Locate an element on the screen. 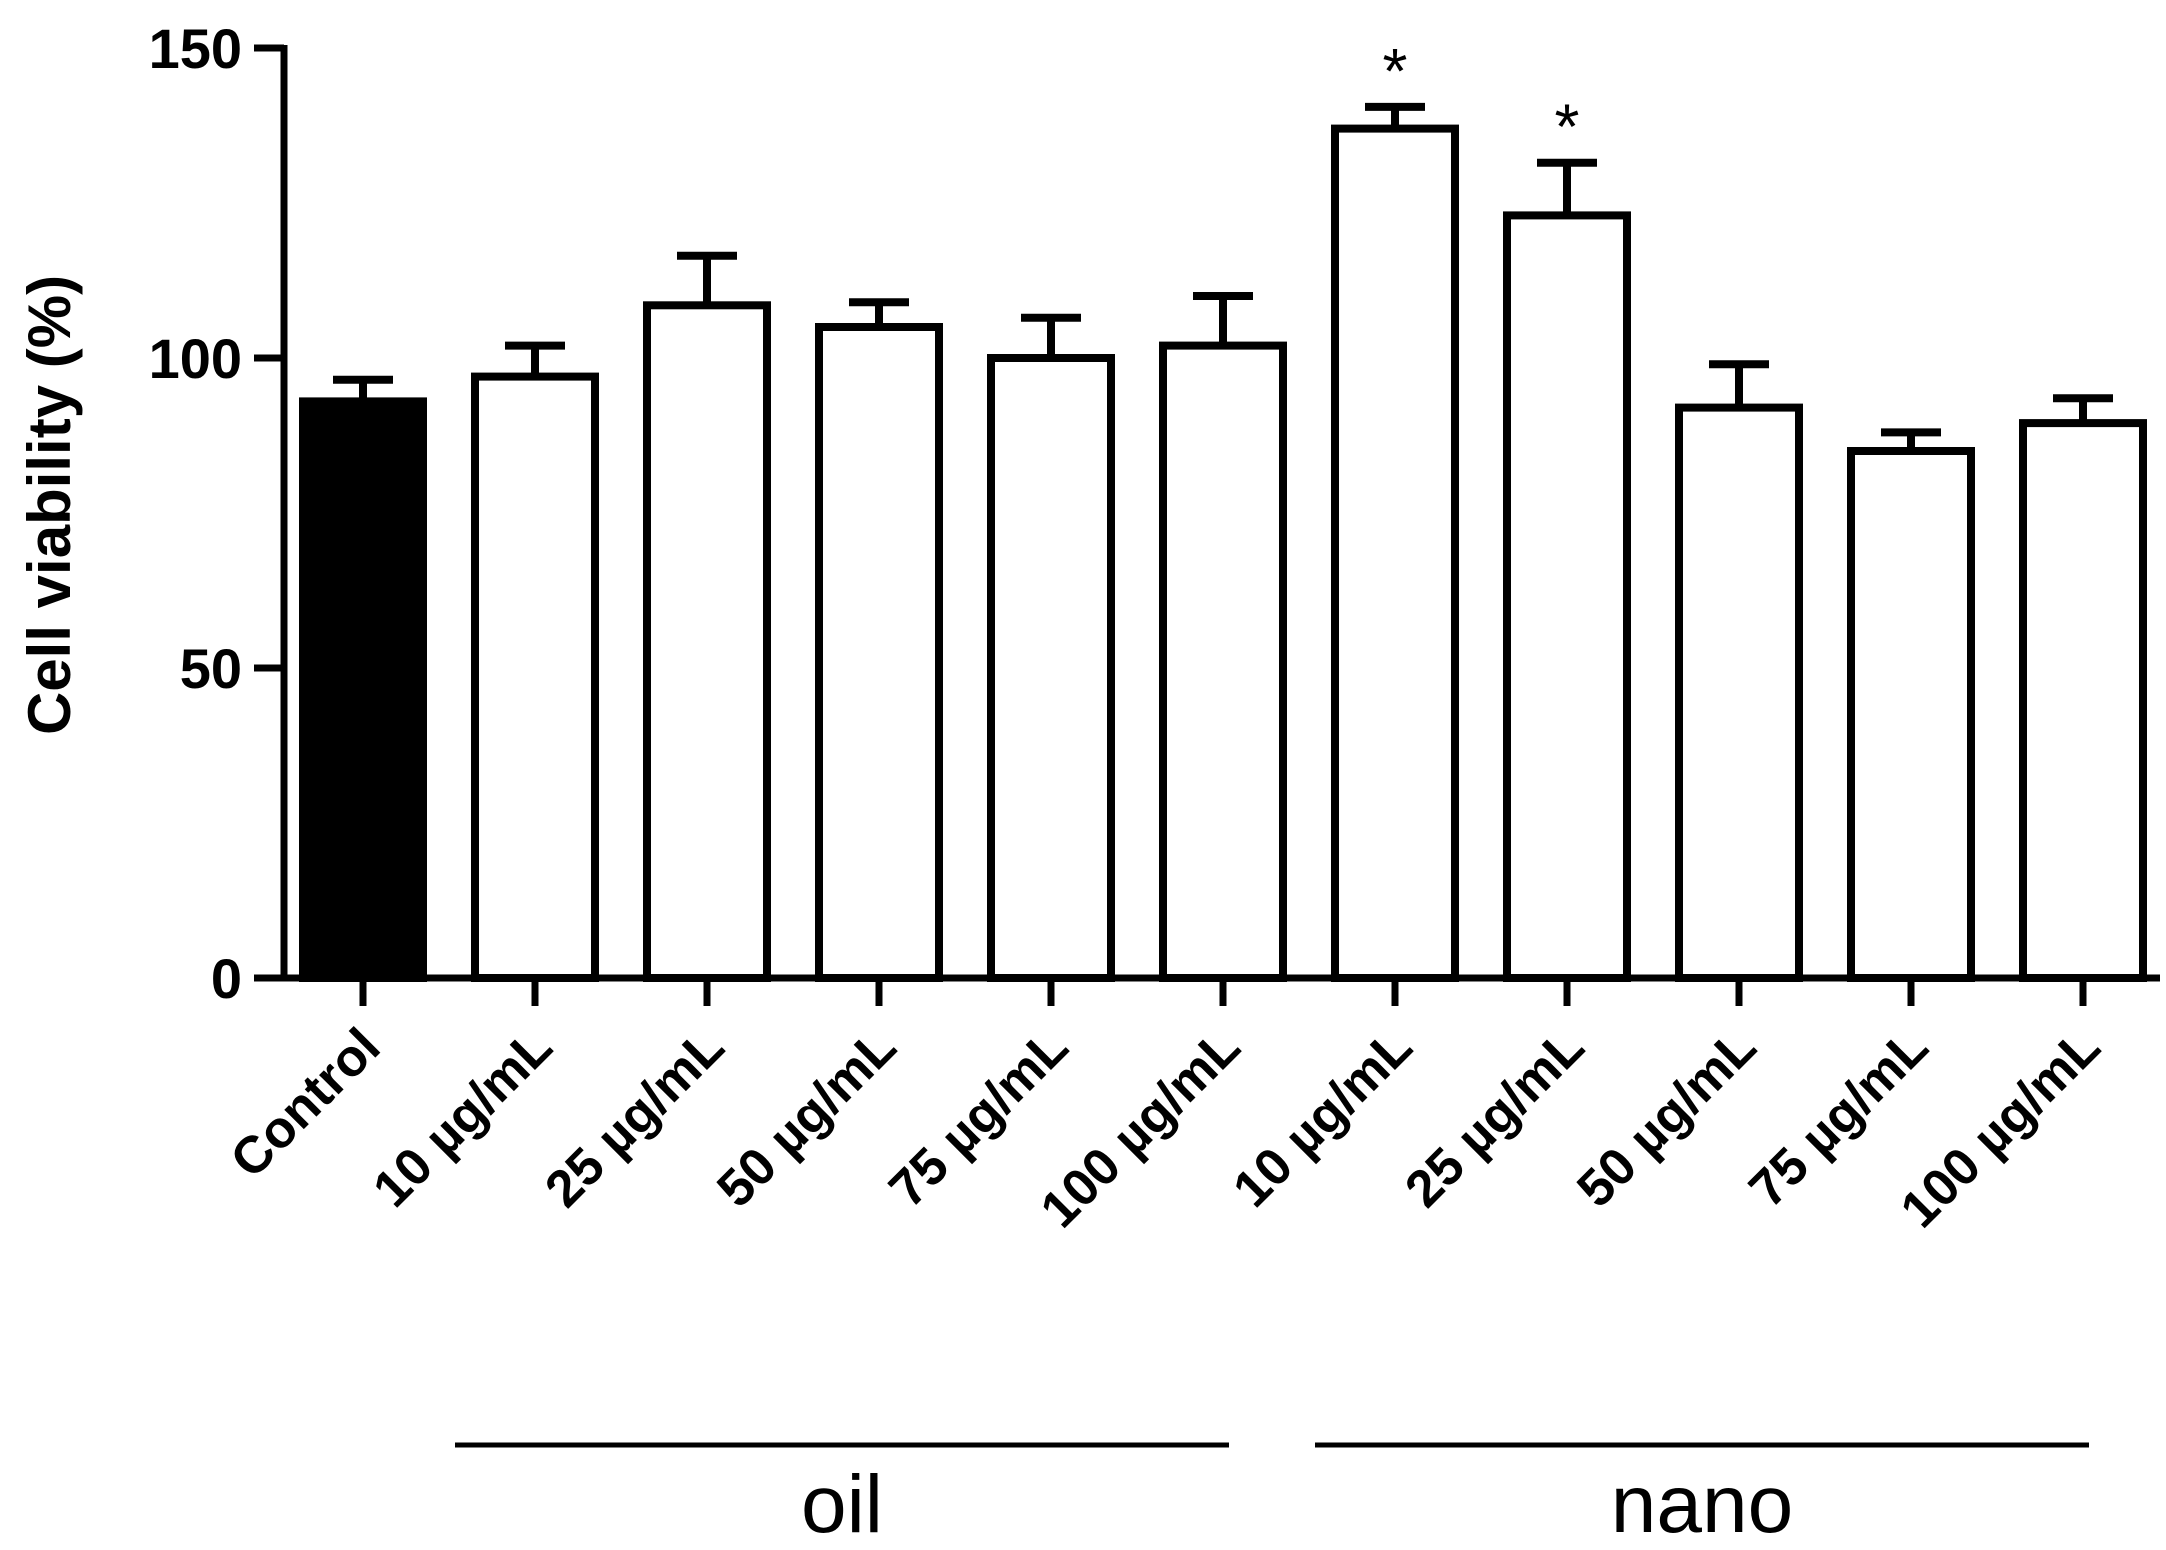  group-label: oil is located at coordinates (842, 1504).